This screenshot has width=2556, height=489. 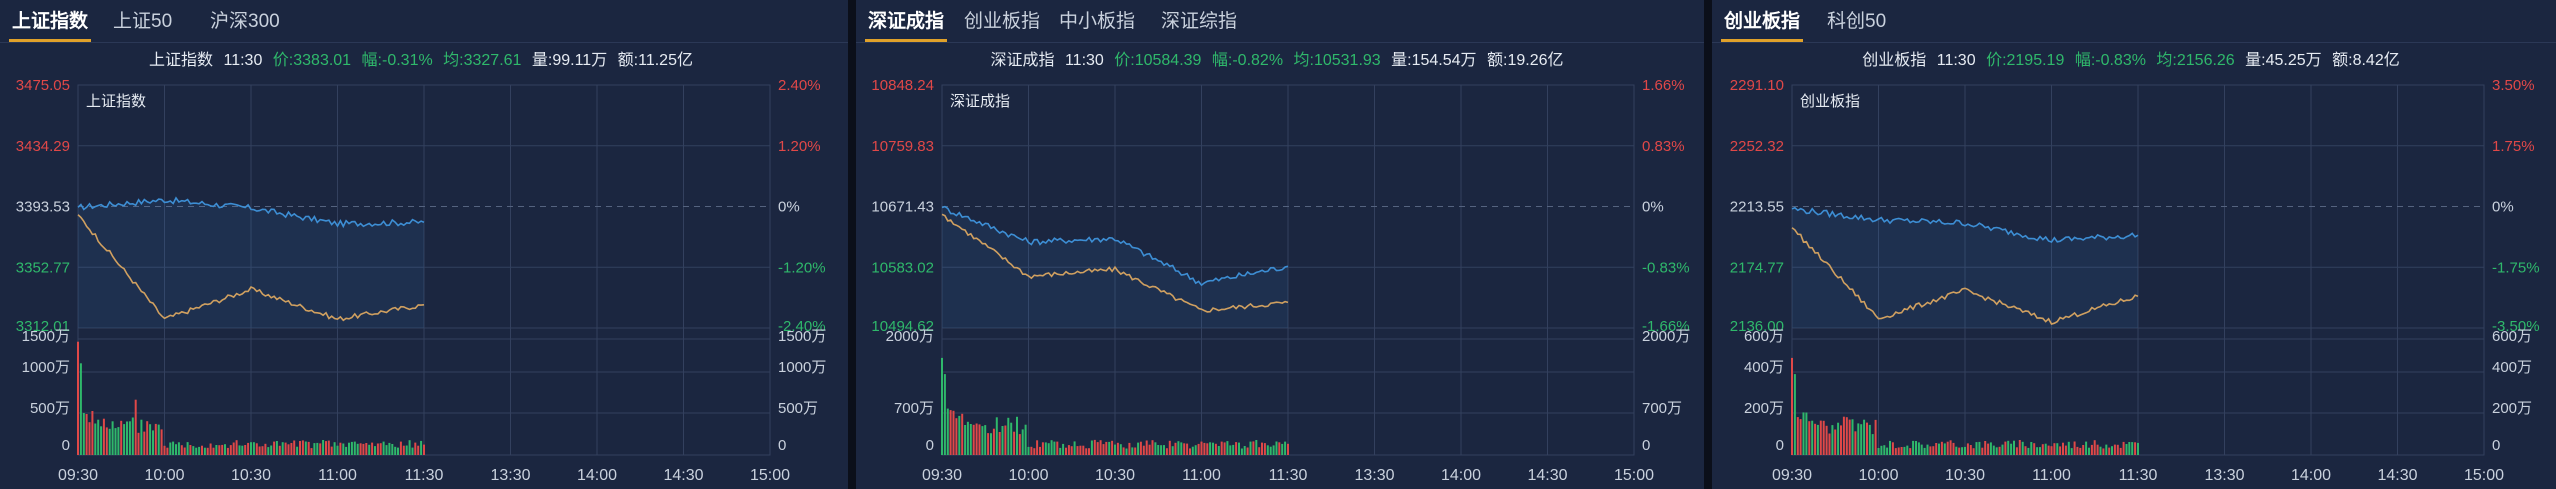 What do you see at coordinates (116, 101) in the screenshot?
I see `chart-legend: 上证指数` at bounding box center [116, 101].